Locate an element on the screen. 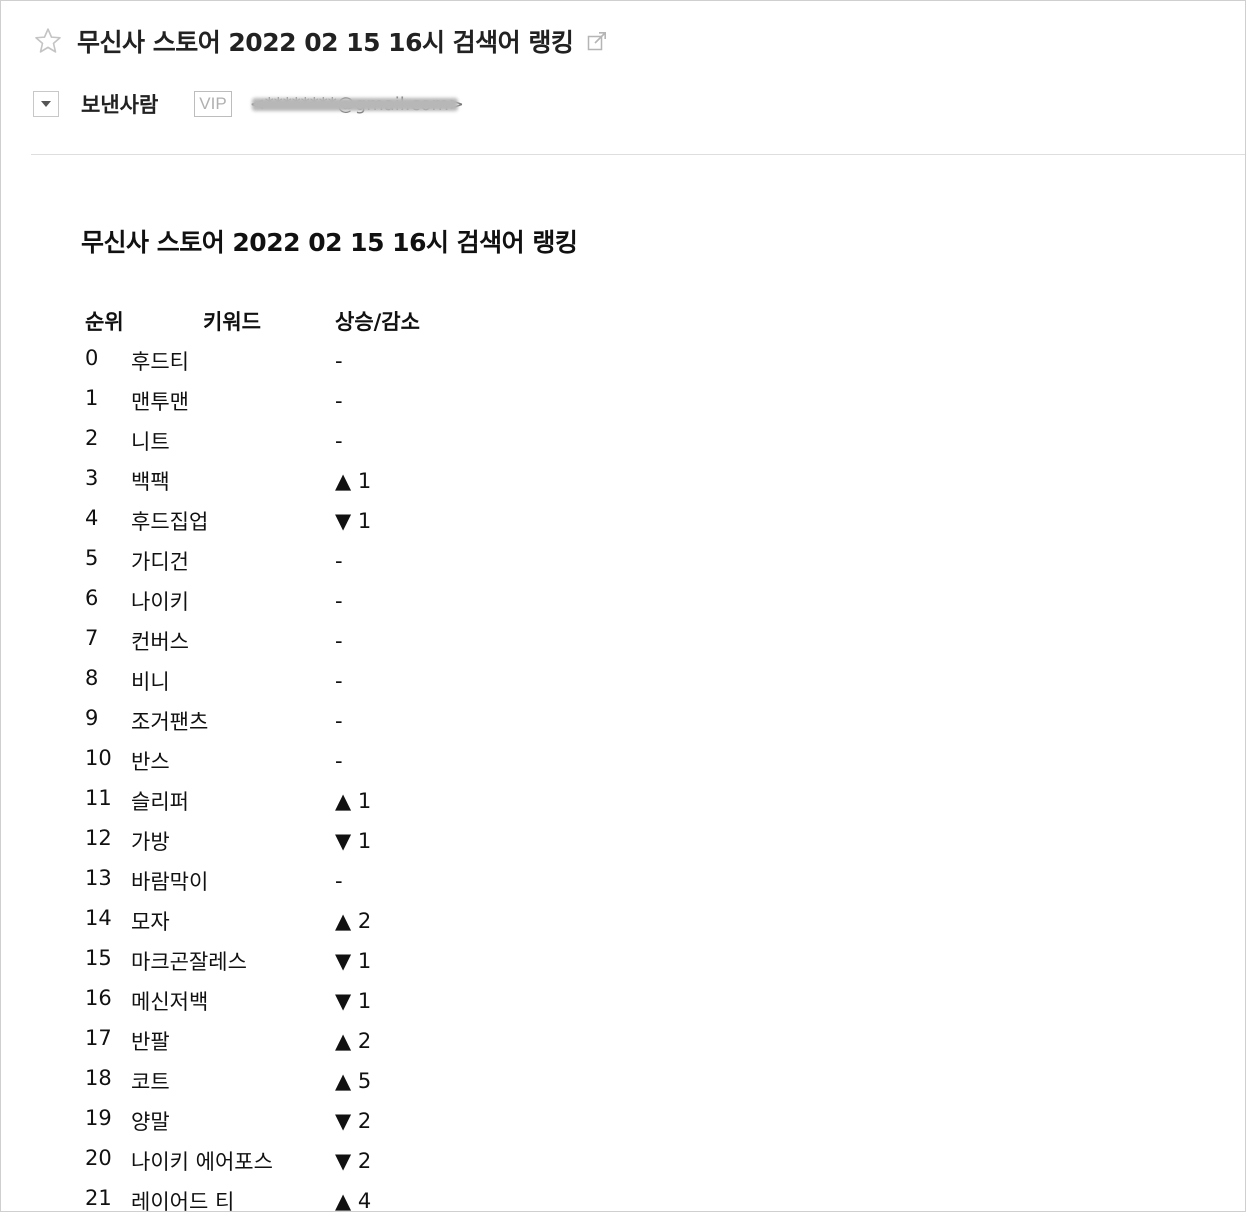 The width and height of the screenshot is (1246, 1212). row-rank: 20 is located at coordinates (98, 1158).